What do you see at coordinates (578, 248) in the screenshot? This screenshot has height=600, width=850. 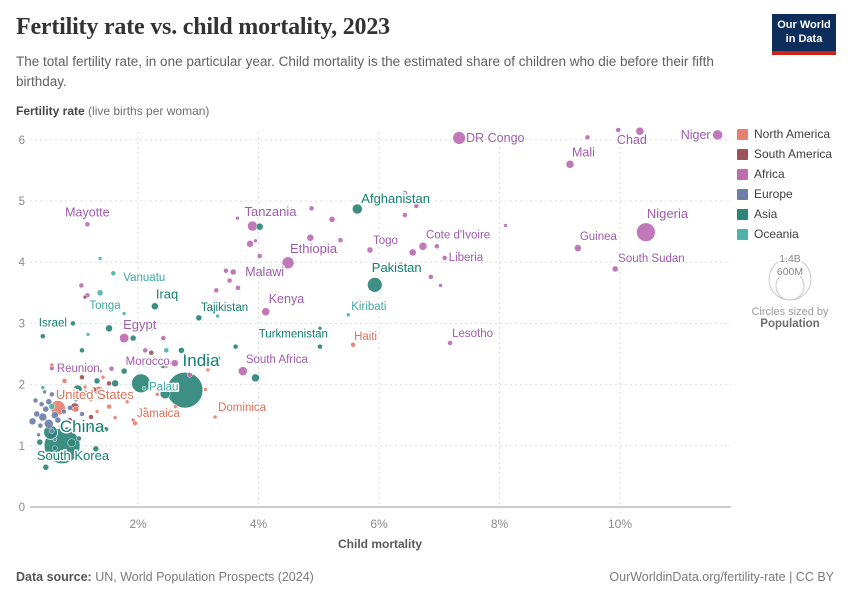 I see `data-point-guinea` at bounding box center [578, 248].